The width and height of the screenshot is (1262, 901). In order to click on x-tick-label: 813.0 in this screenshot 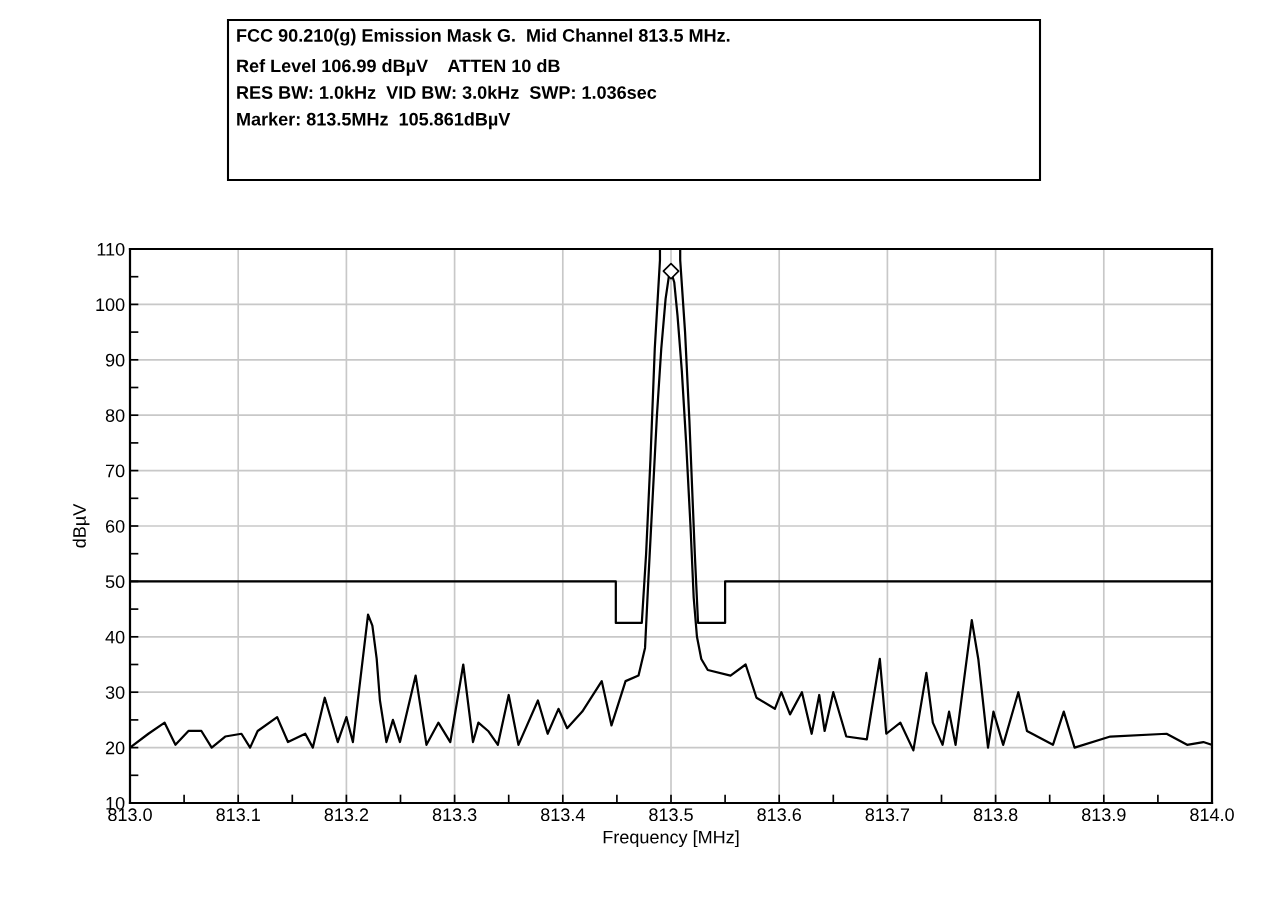, I will do `click(130, 815)`.